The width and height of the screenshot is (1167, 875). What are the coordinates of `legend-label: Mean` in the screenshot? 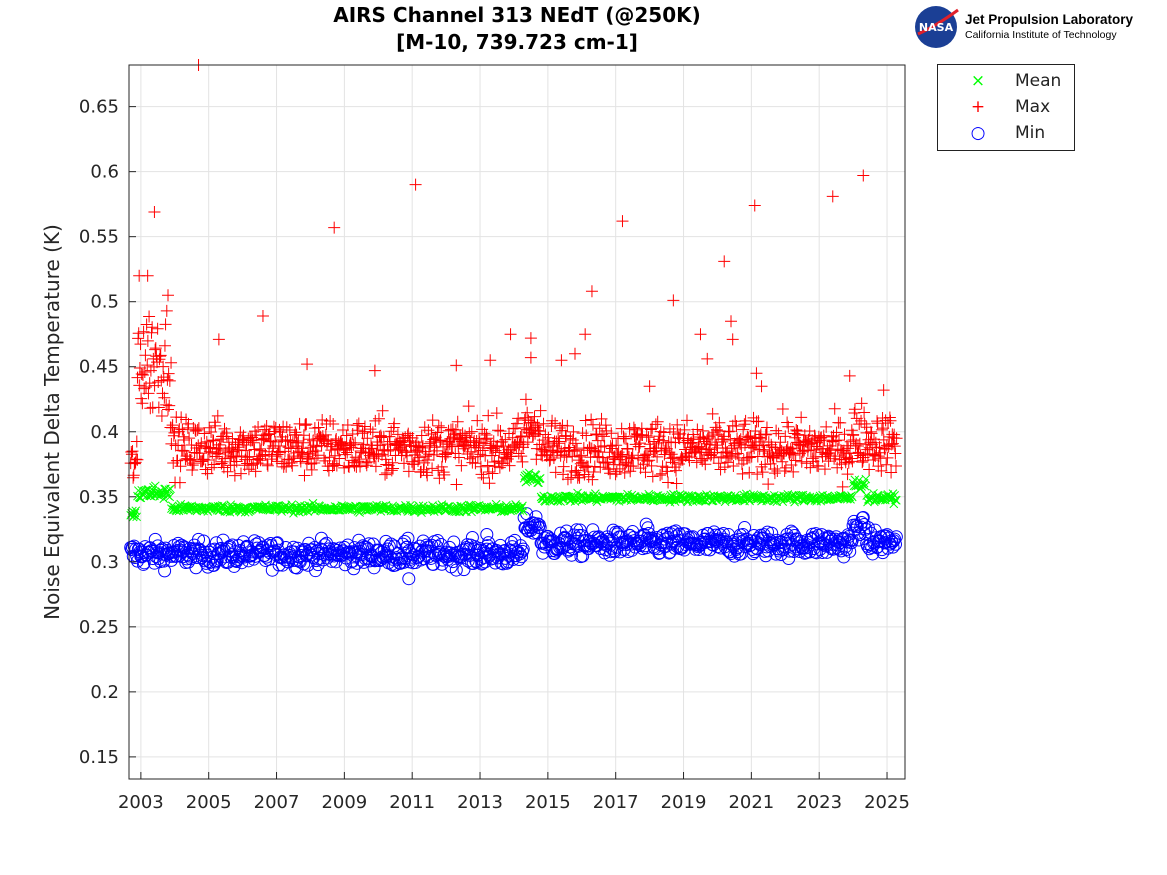 It's located at (1038, 81).